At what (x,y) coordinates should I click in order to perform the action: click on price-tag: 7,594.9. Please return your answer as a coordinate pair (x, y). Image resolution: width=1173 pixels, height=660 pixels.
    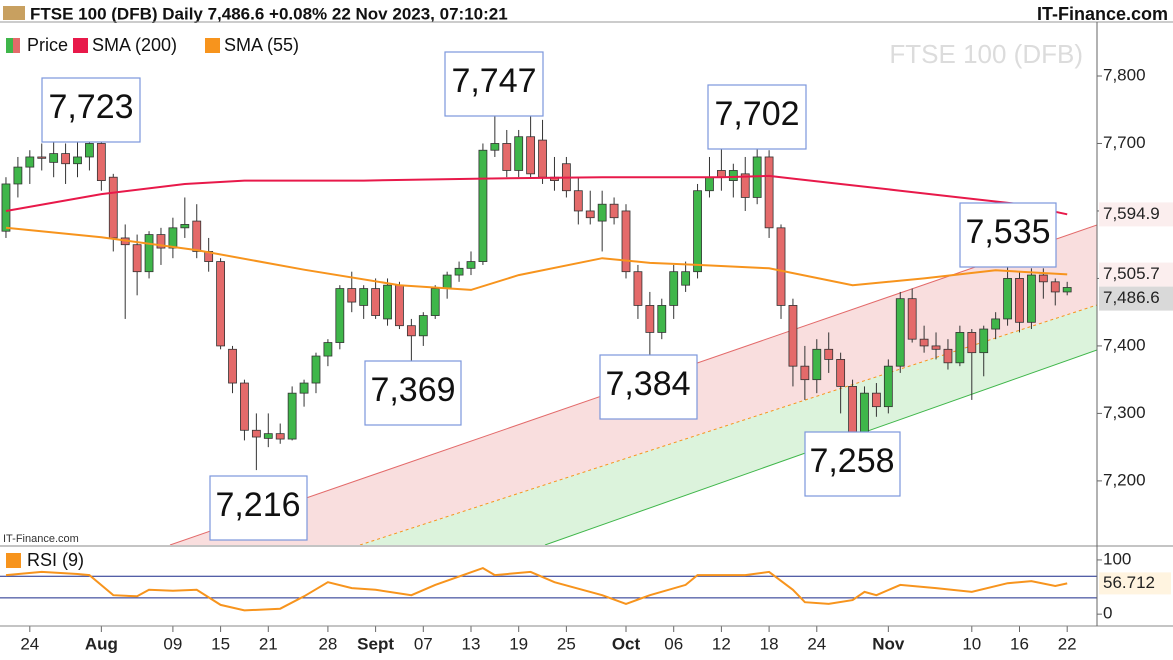
    Looking at the image, I should click on (1131, 213).